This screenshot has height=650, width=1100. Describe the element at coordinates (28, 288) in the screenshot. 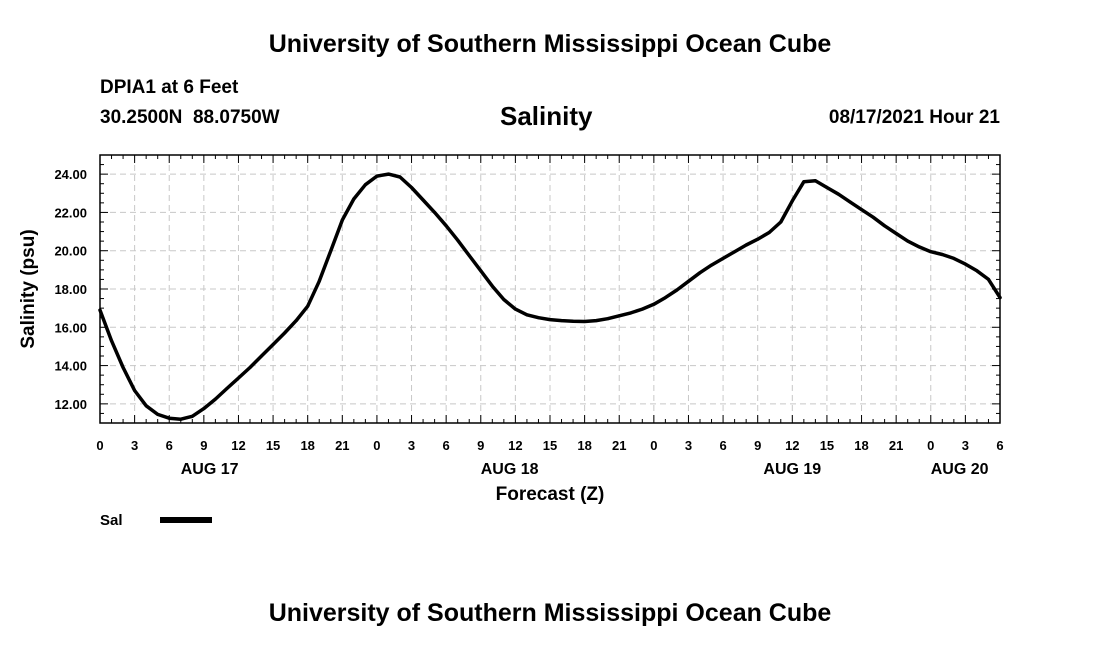

I see `y-axis-label: Salinity (psu)` at that location.